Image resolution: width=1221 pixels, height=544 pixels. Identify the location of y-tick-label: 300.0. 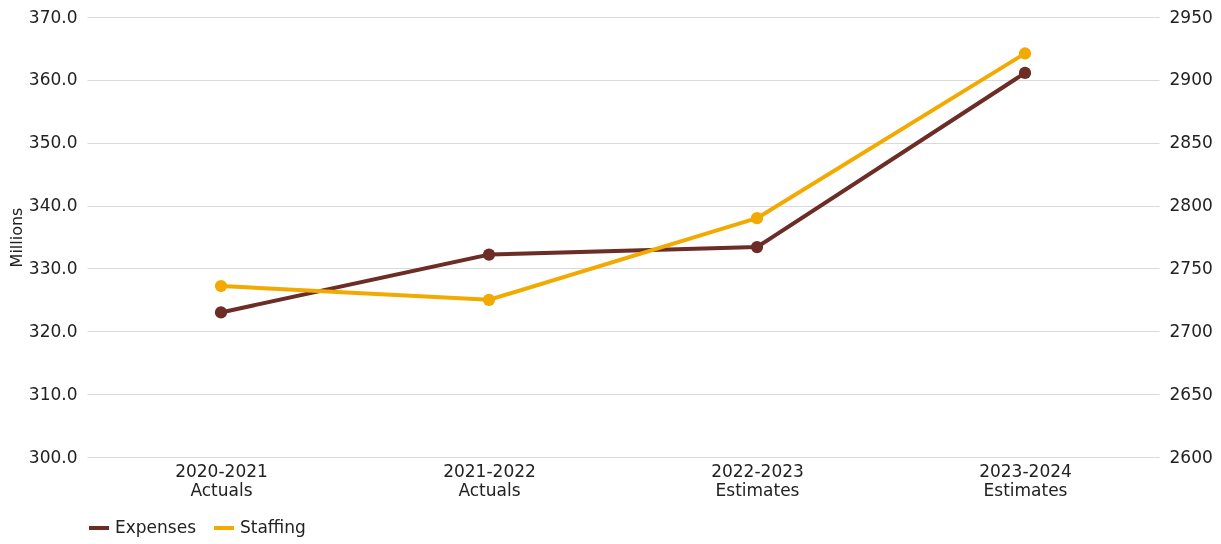
(53, 456).